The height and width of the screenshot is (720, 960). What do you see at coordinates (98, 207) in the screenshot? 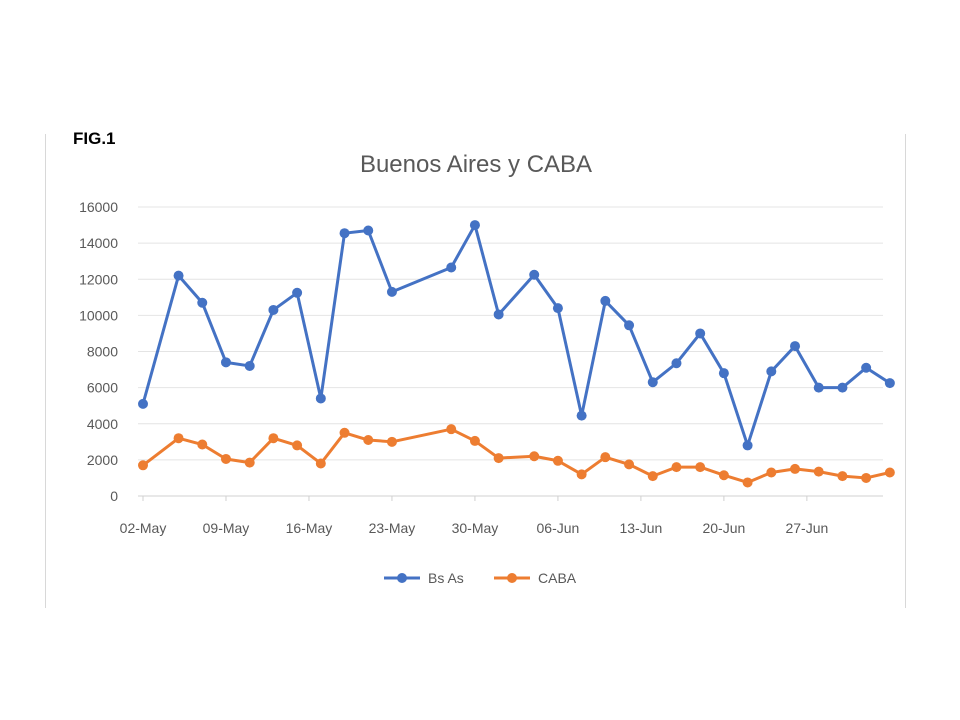
I see `y-tick-label: 16000` at bounding box center [98, 207].